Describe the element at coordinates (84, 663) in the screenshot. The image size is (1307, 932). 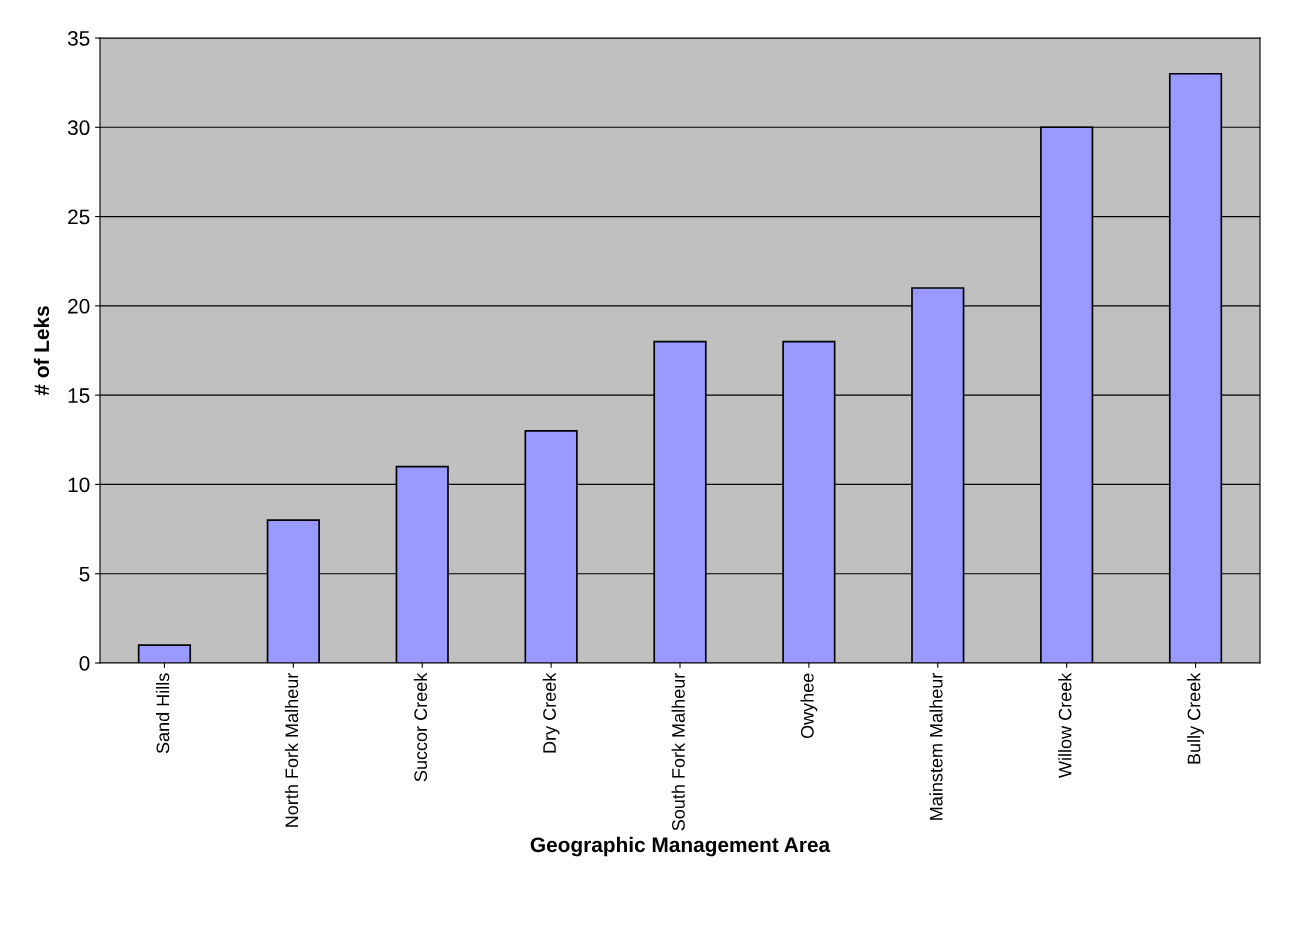
I see `y-tick-label: 0` at that location.